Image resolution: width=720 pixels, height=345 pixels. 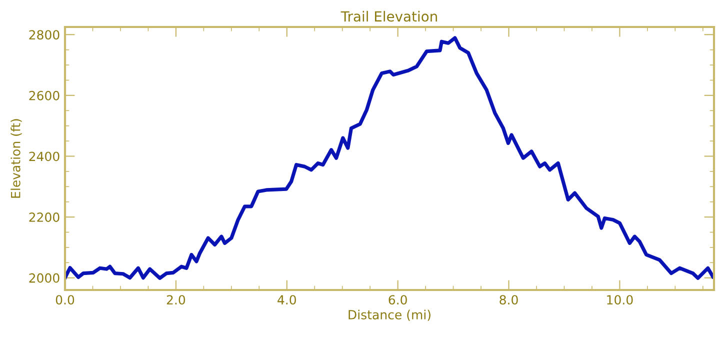 I want to click on x-tick-label: 8.0, so click(x=509, y=300).